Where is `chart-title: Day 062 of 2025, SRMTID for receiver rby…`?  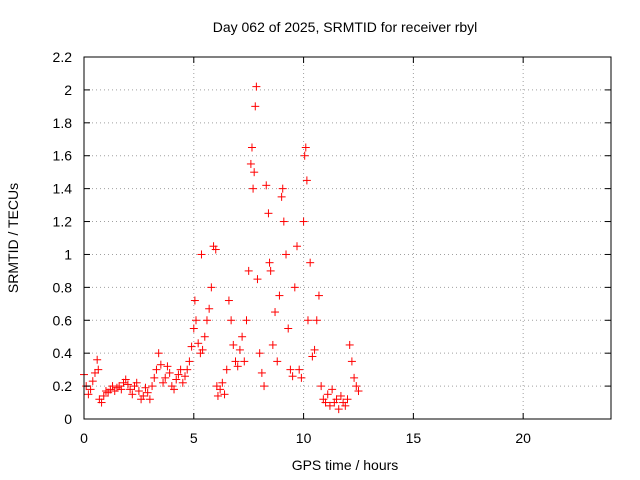 chart-title: Day 062 of 2025, SRMTID for receiver rby… is located at coordinates (345, 27).